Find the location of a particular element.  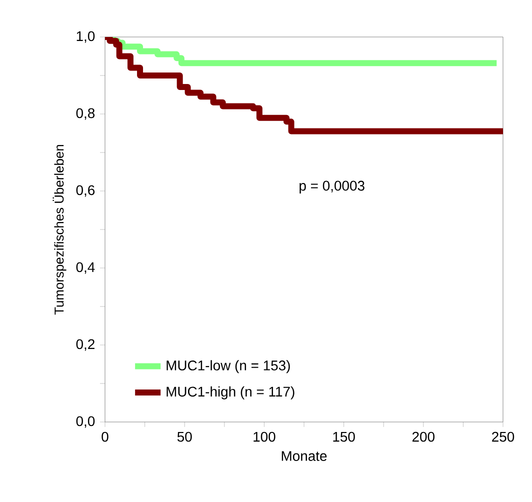

legend-label: MUC1-high (n = 117) is located at coordinates (230, 393).